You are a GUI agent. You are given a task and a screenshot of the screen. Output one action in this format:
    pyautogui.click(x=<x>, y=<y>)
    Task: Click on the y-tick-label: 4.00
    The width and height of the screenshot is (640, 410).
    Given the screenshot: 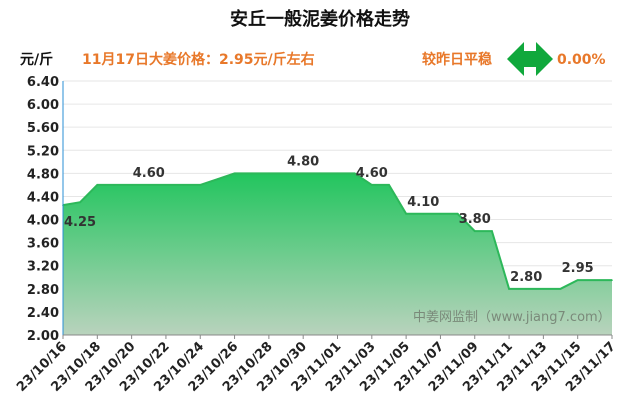 What is the action you would take?
    pyautogui.click(x=43, y=221)
    